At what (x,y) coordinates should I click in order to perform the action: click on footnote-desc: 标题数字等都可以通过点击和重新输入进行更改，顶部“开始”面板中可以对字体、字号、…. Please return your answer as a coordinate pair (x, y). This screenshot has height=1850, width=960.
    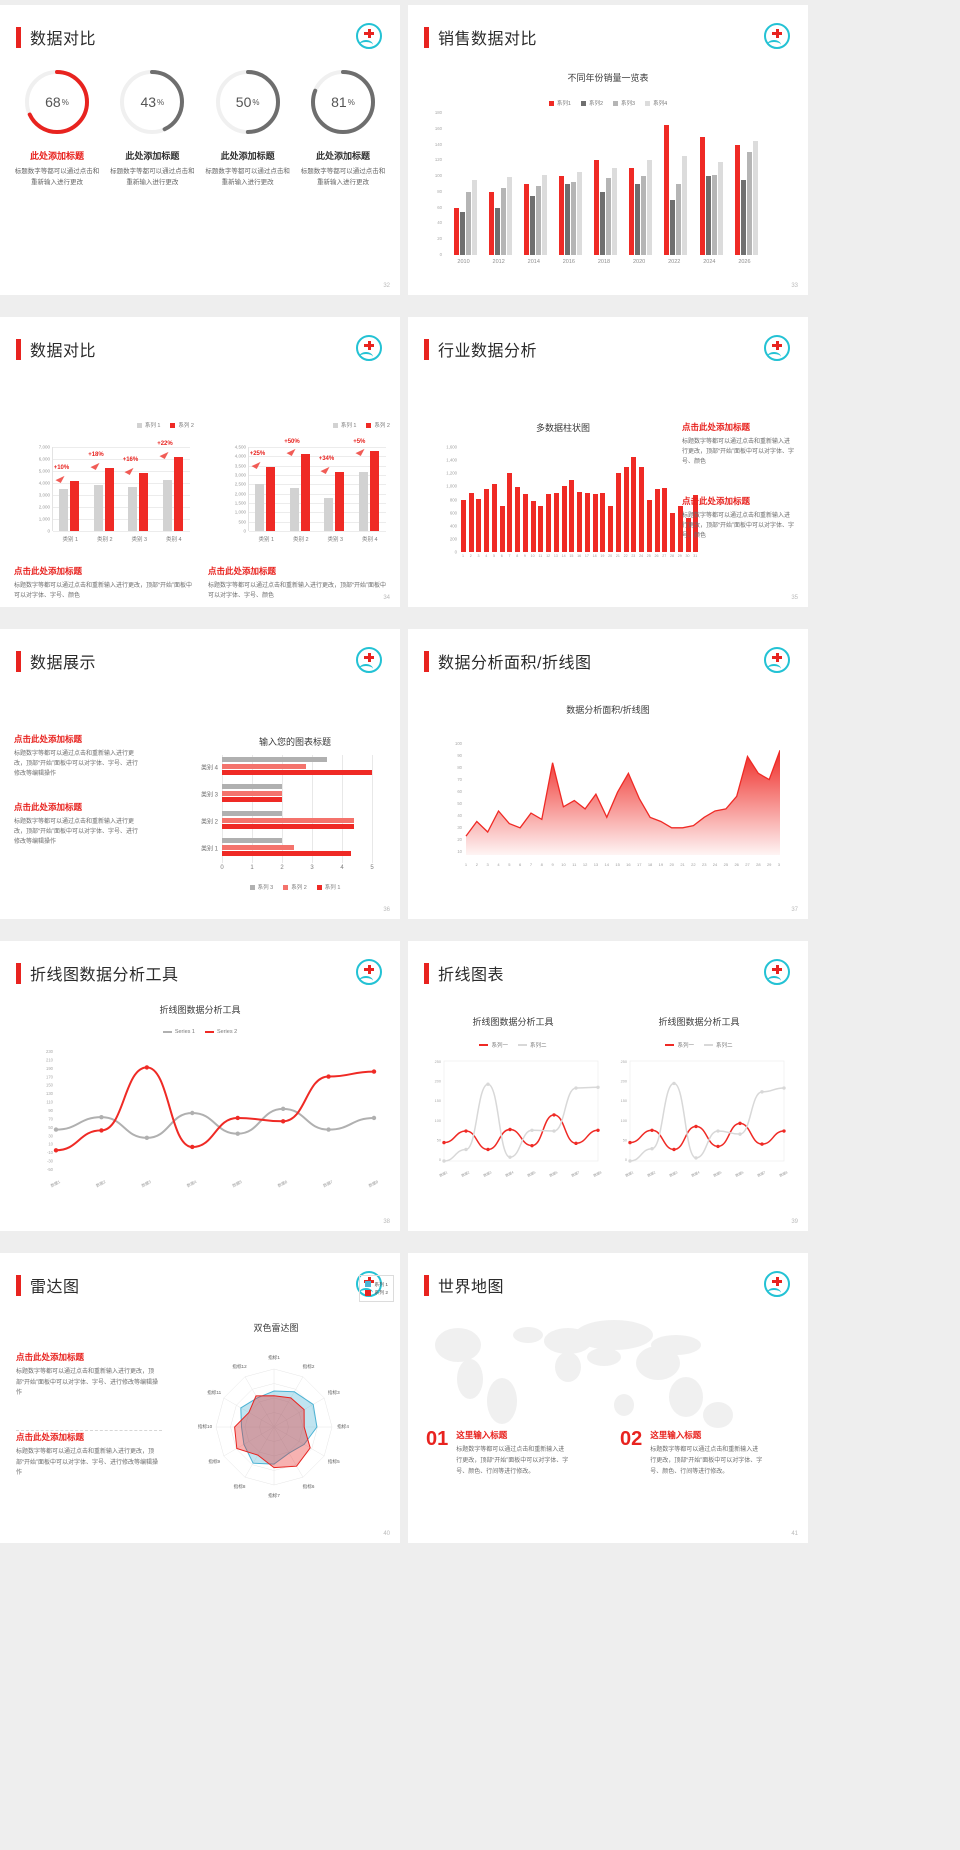
    Looking at the image, I should click on (103, 591).